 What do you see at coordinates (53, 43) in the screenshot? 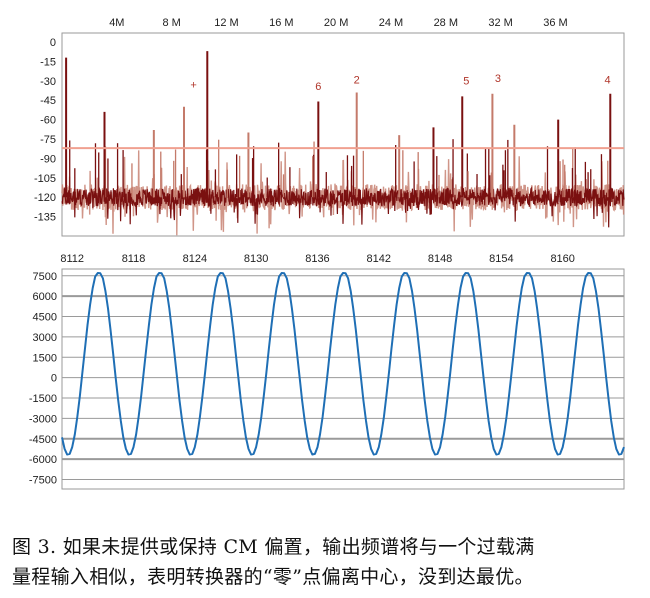
I see `spectrum-y-tick-label: 0` at bounding box center [53, 43].